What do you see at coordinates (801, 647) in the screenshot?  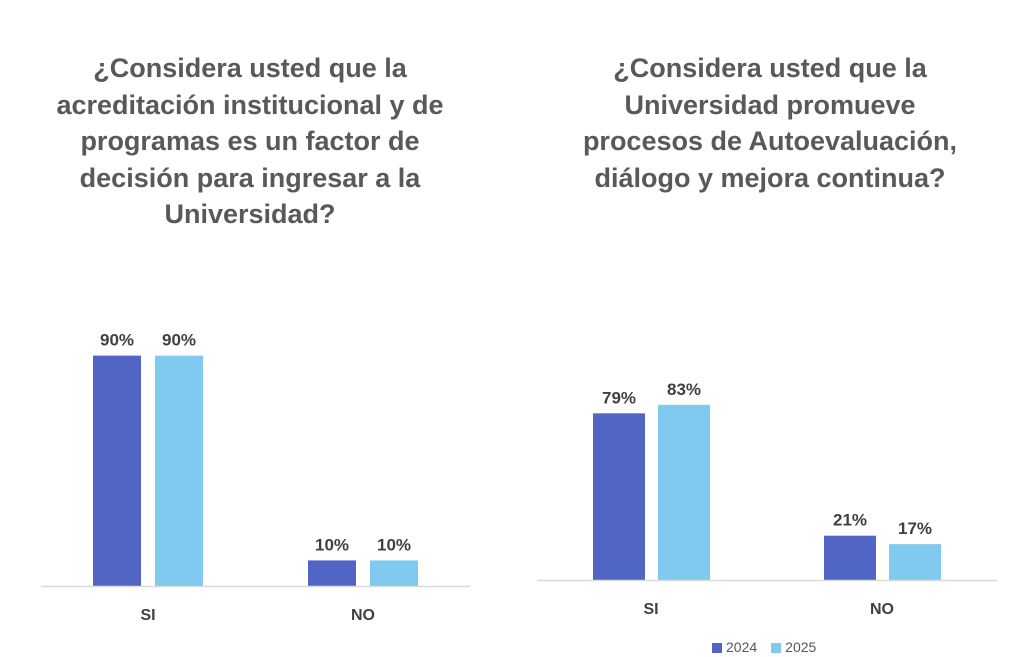 I see `legend-label: 2025` at bounding box center [801, 647].